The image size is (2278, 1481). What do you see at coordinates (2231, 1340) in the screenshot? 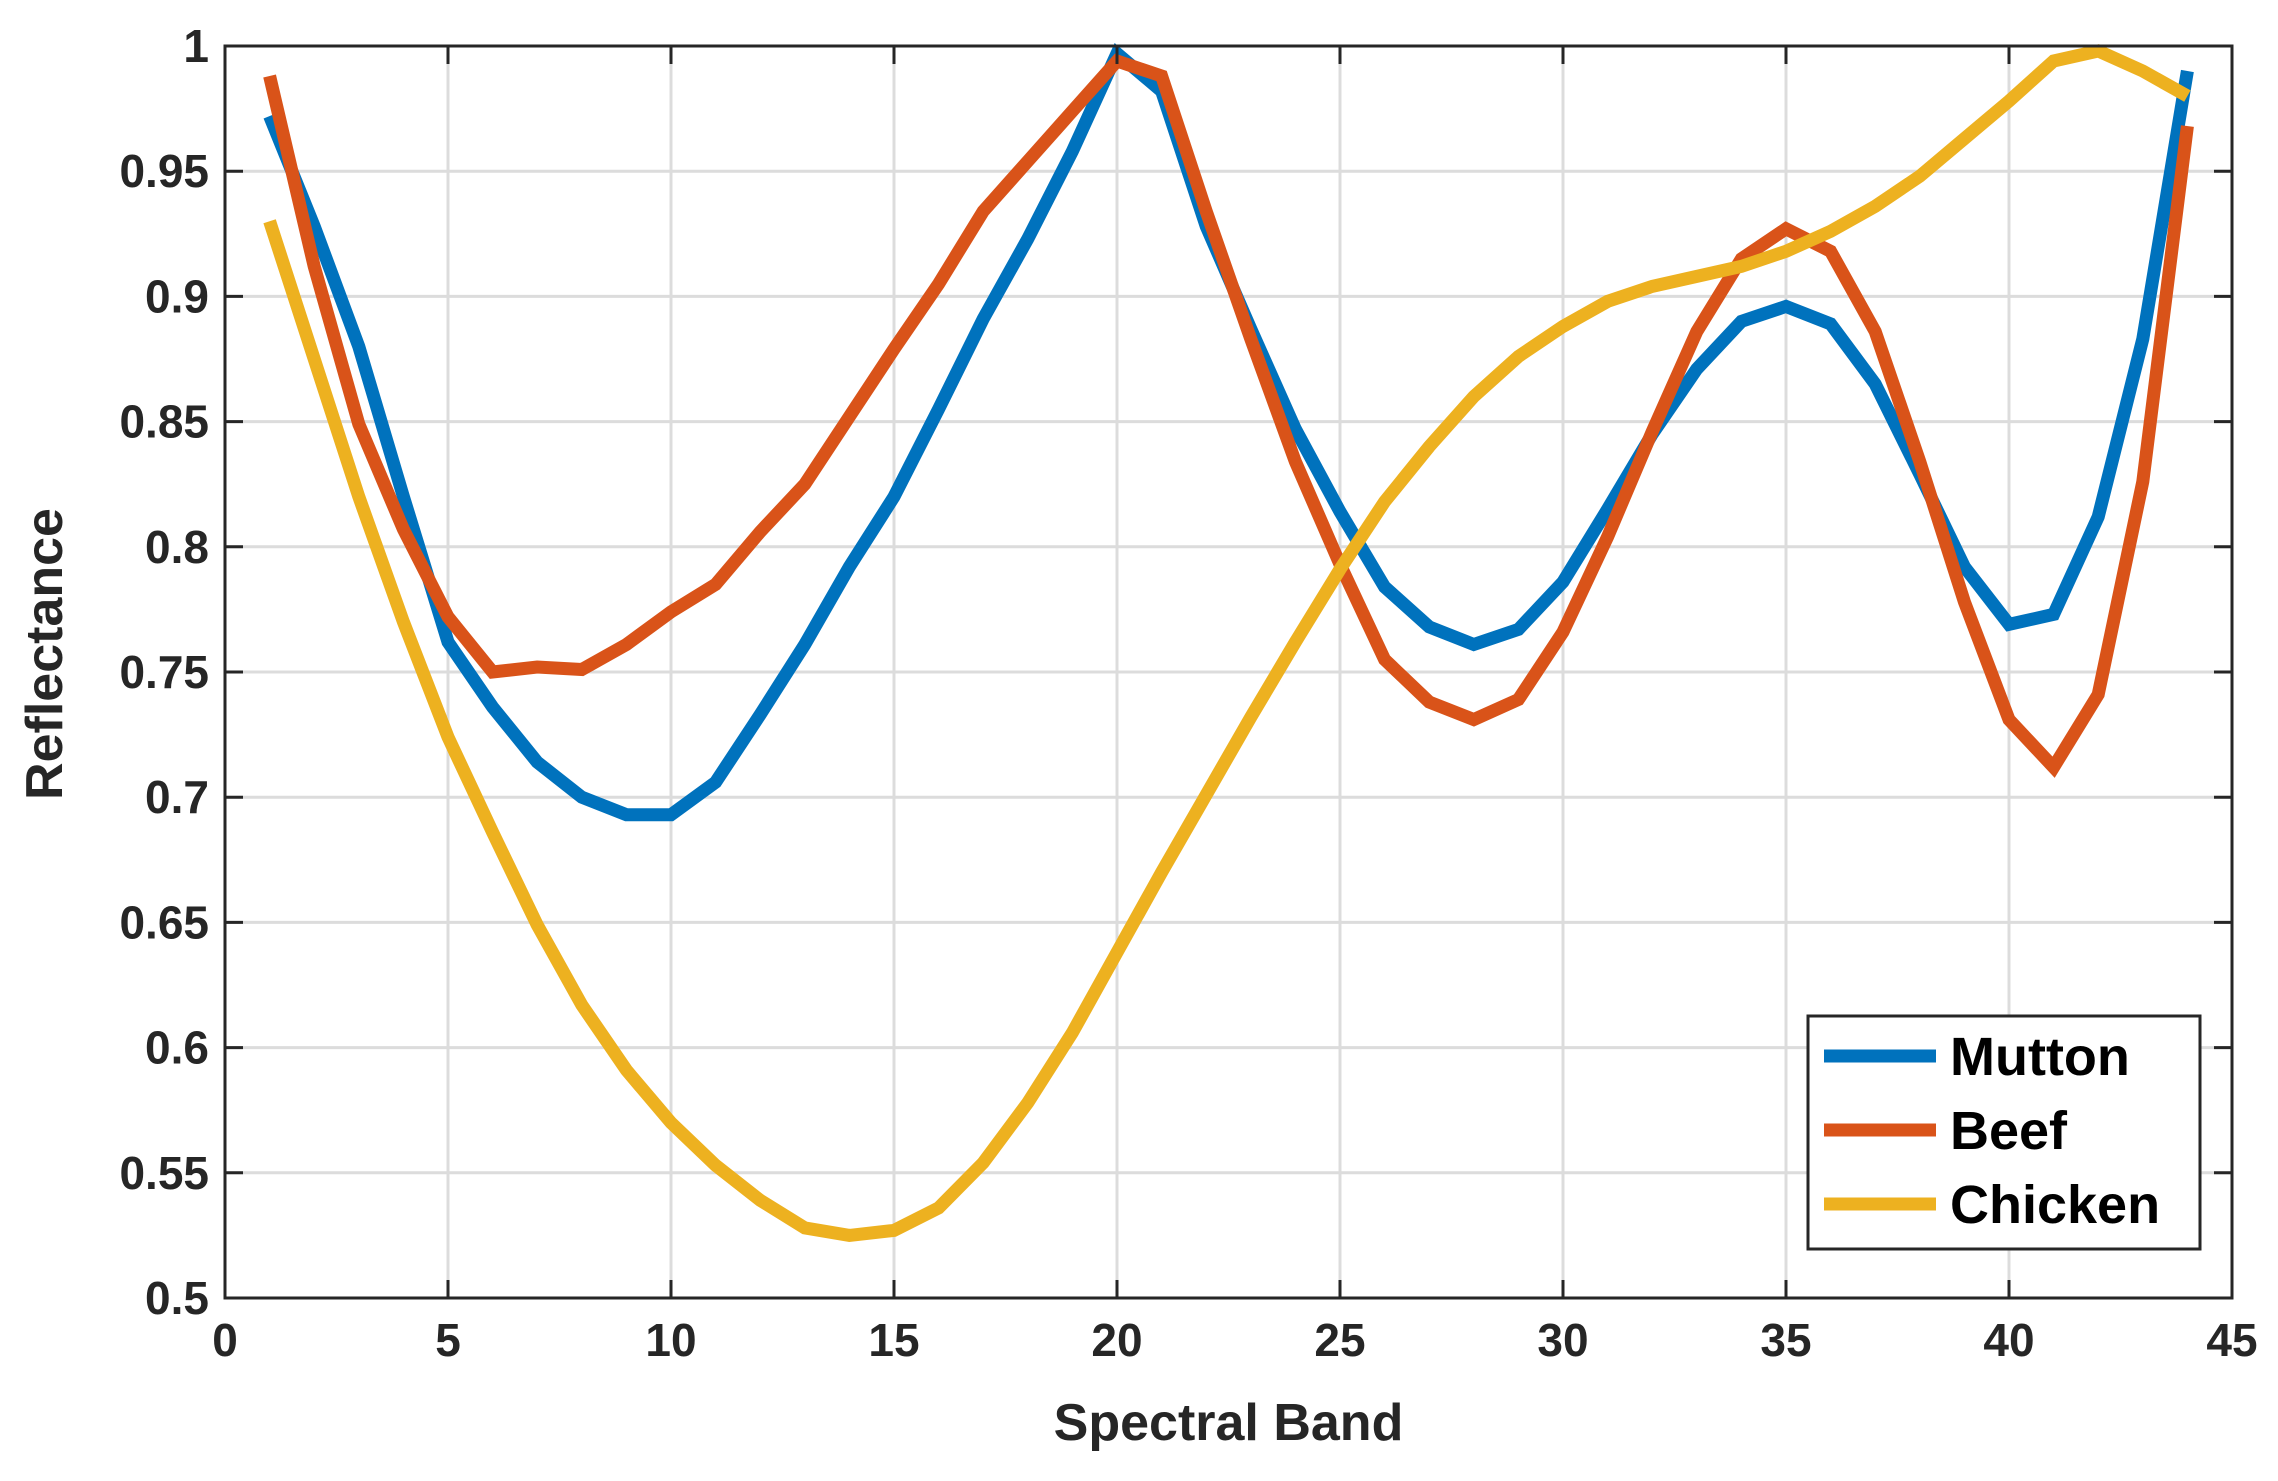
I see `x-tick-label: 45` at bounding box center [2231, 1340].